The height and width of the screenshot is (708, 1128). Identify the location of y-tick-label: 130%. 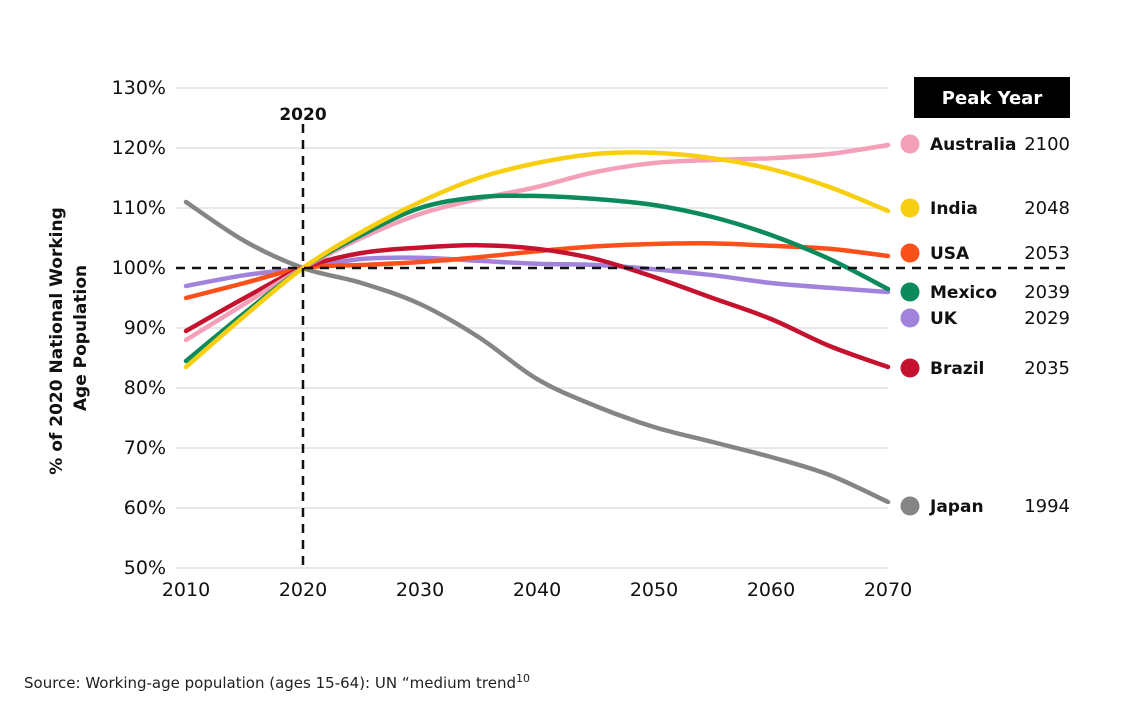
(139, 88).